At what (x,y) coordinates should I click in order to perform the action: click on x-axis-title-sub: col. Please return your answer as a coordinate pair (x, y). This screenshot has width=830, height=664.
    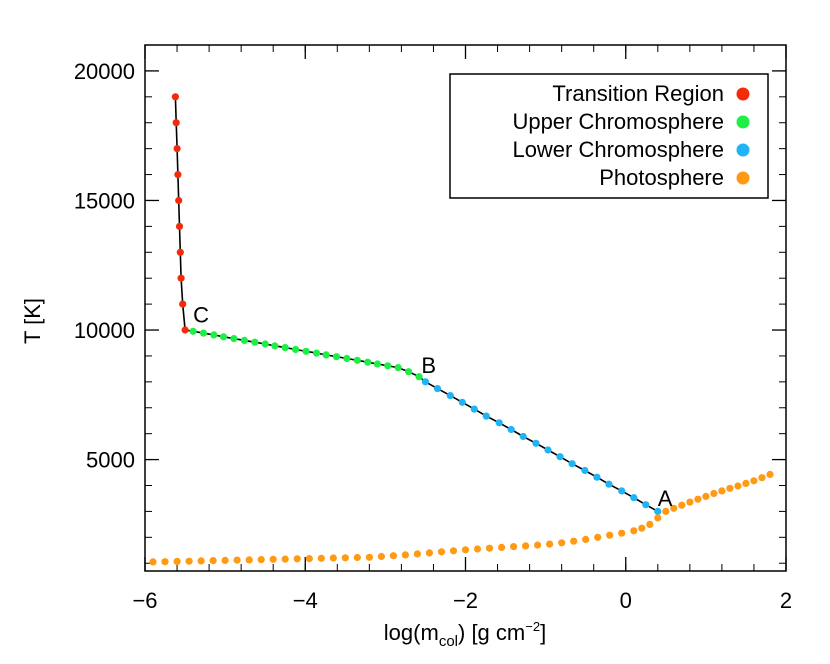
    Looking at the image, I should click on (448, 641).